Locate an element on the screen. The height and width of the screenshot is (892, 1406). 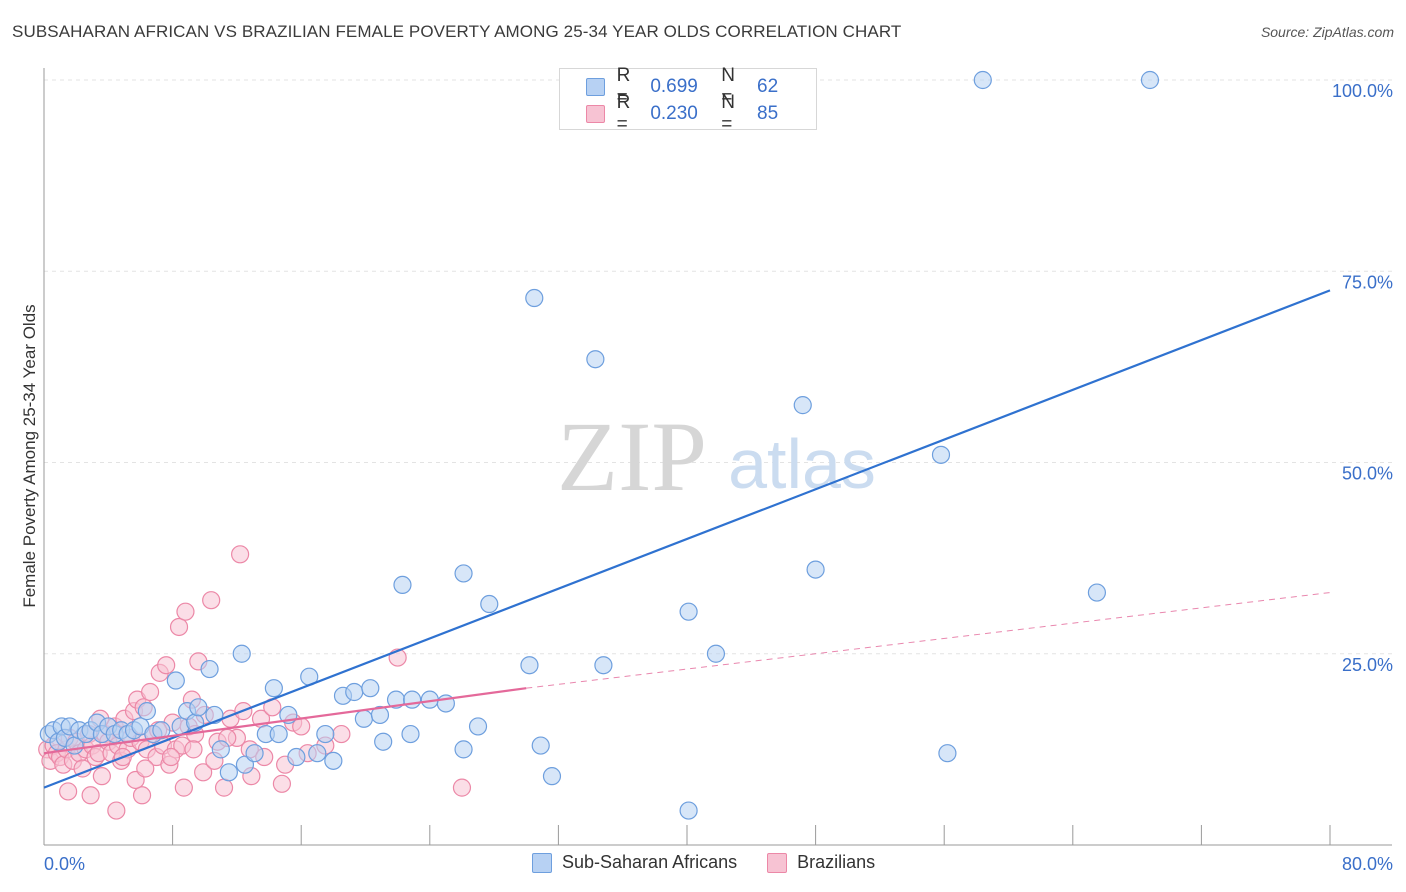
r-value: 0.699 is located at coordinates (674, 86).